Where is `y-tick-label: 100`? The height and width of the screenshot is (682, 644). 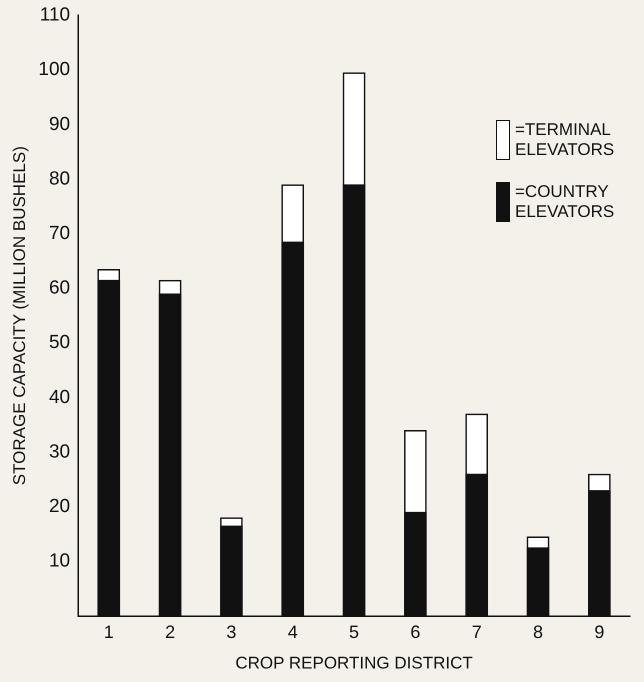 y-tick-label: 100 is located at coordinates (54, 69).